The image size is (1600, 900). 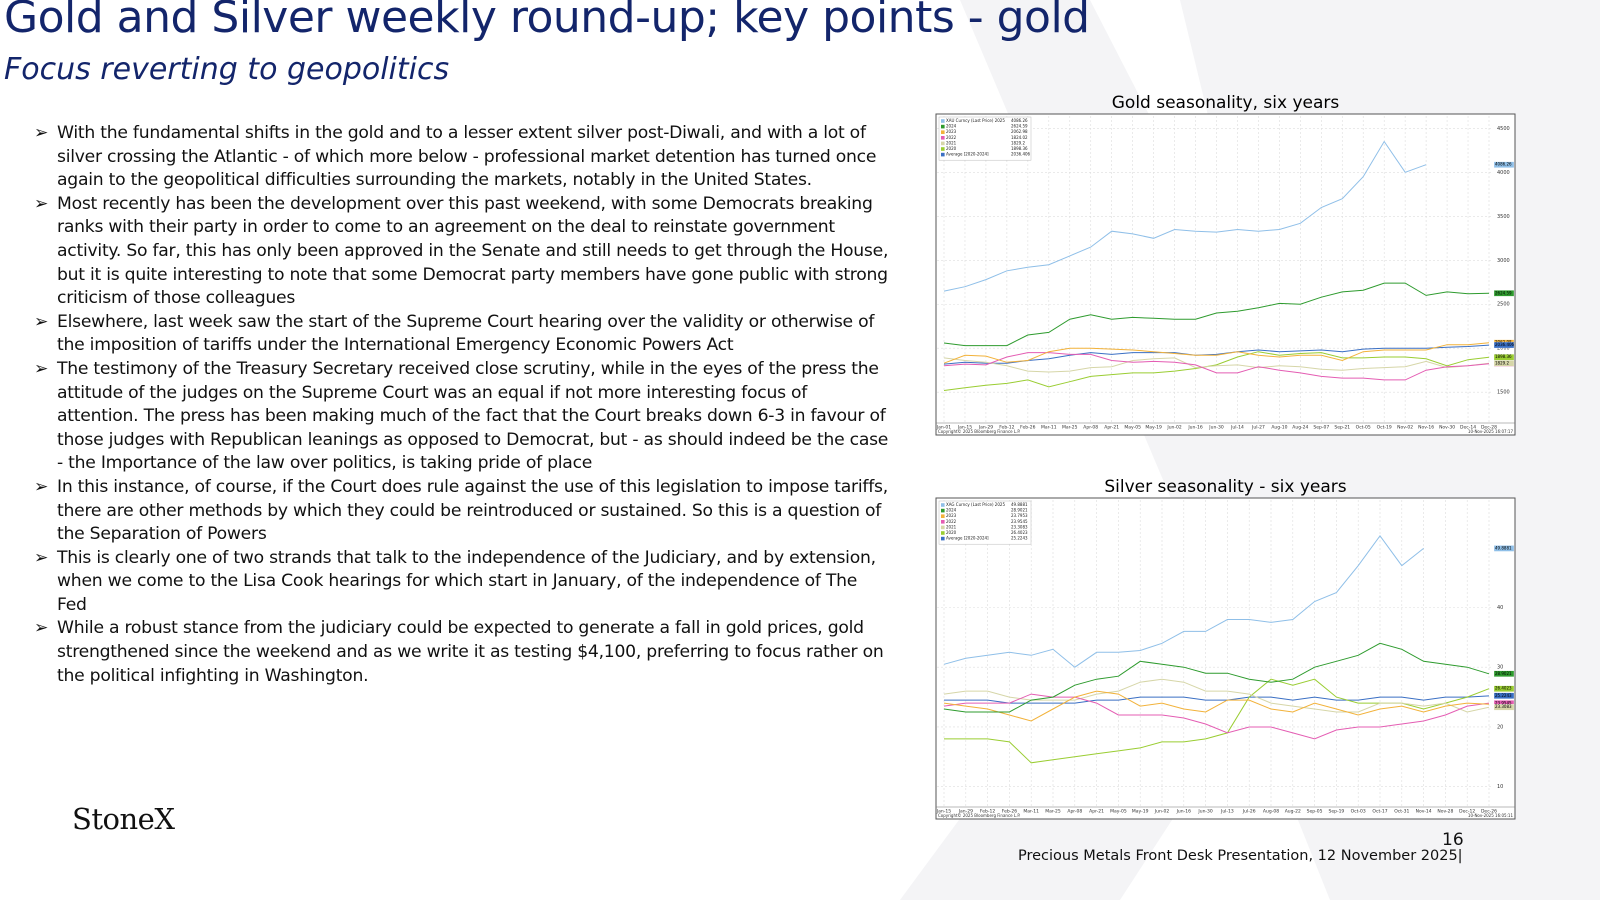 I want to click on y-tick-label: 2500, so click(x=1503, y=305).